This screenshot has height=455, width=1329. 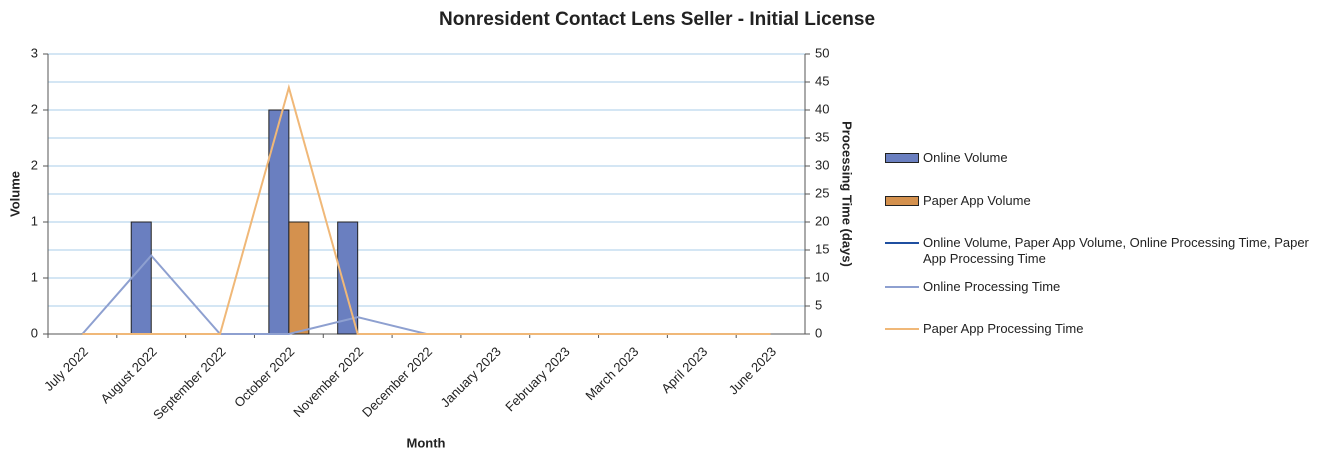 I want to click on y2-tick-label: 50, so click(x=822, y=52).